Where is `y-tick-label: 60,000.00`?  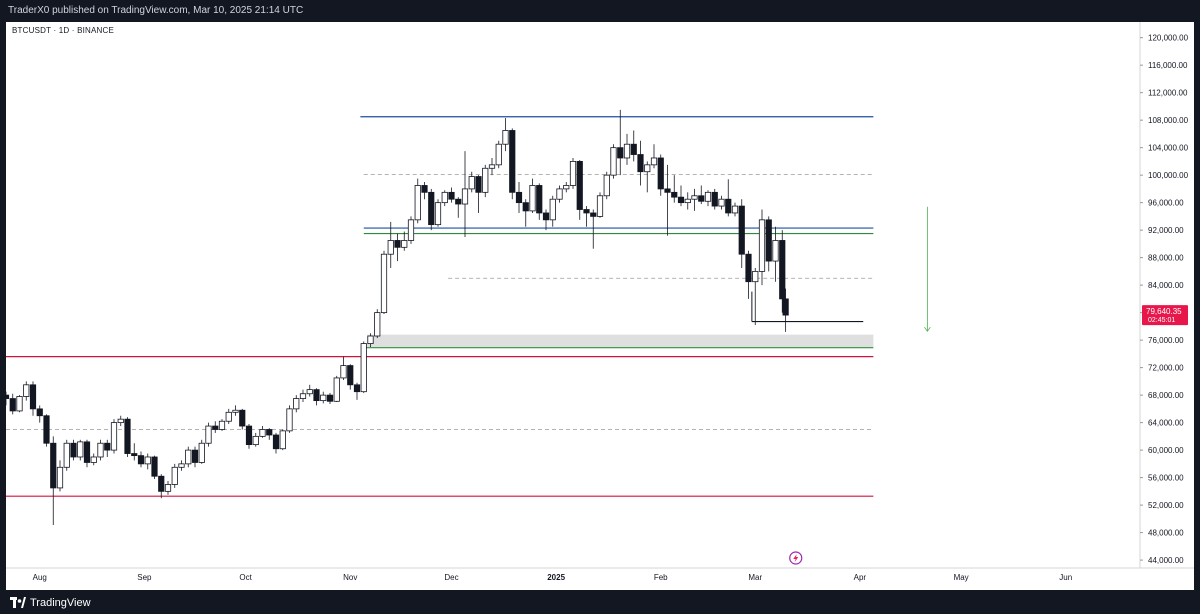
y-tick-label: 60,000.00 is located at coordinates (1166, 450).